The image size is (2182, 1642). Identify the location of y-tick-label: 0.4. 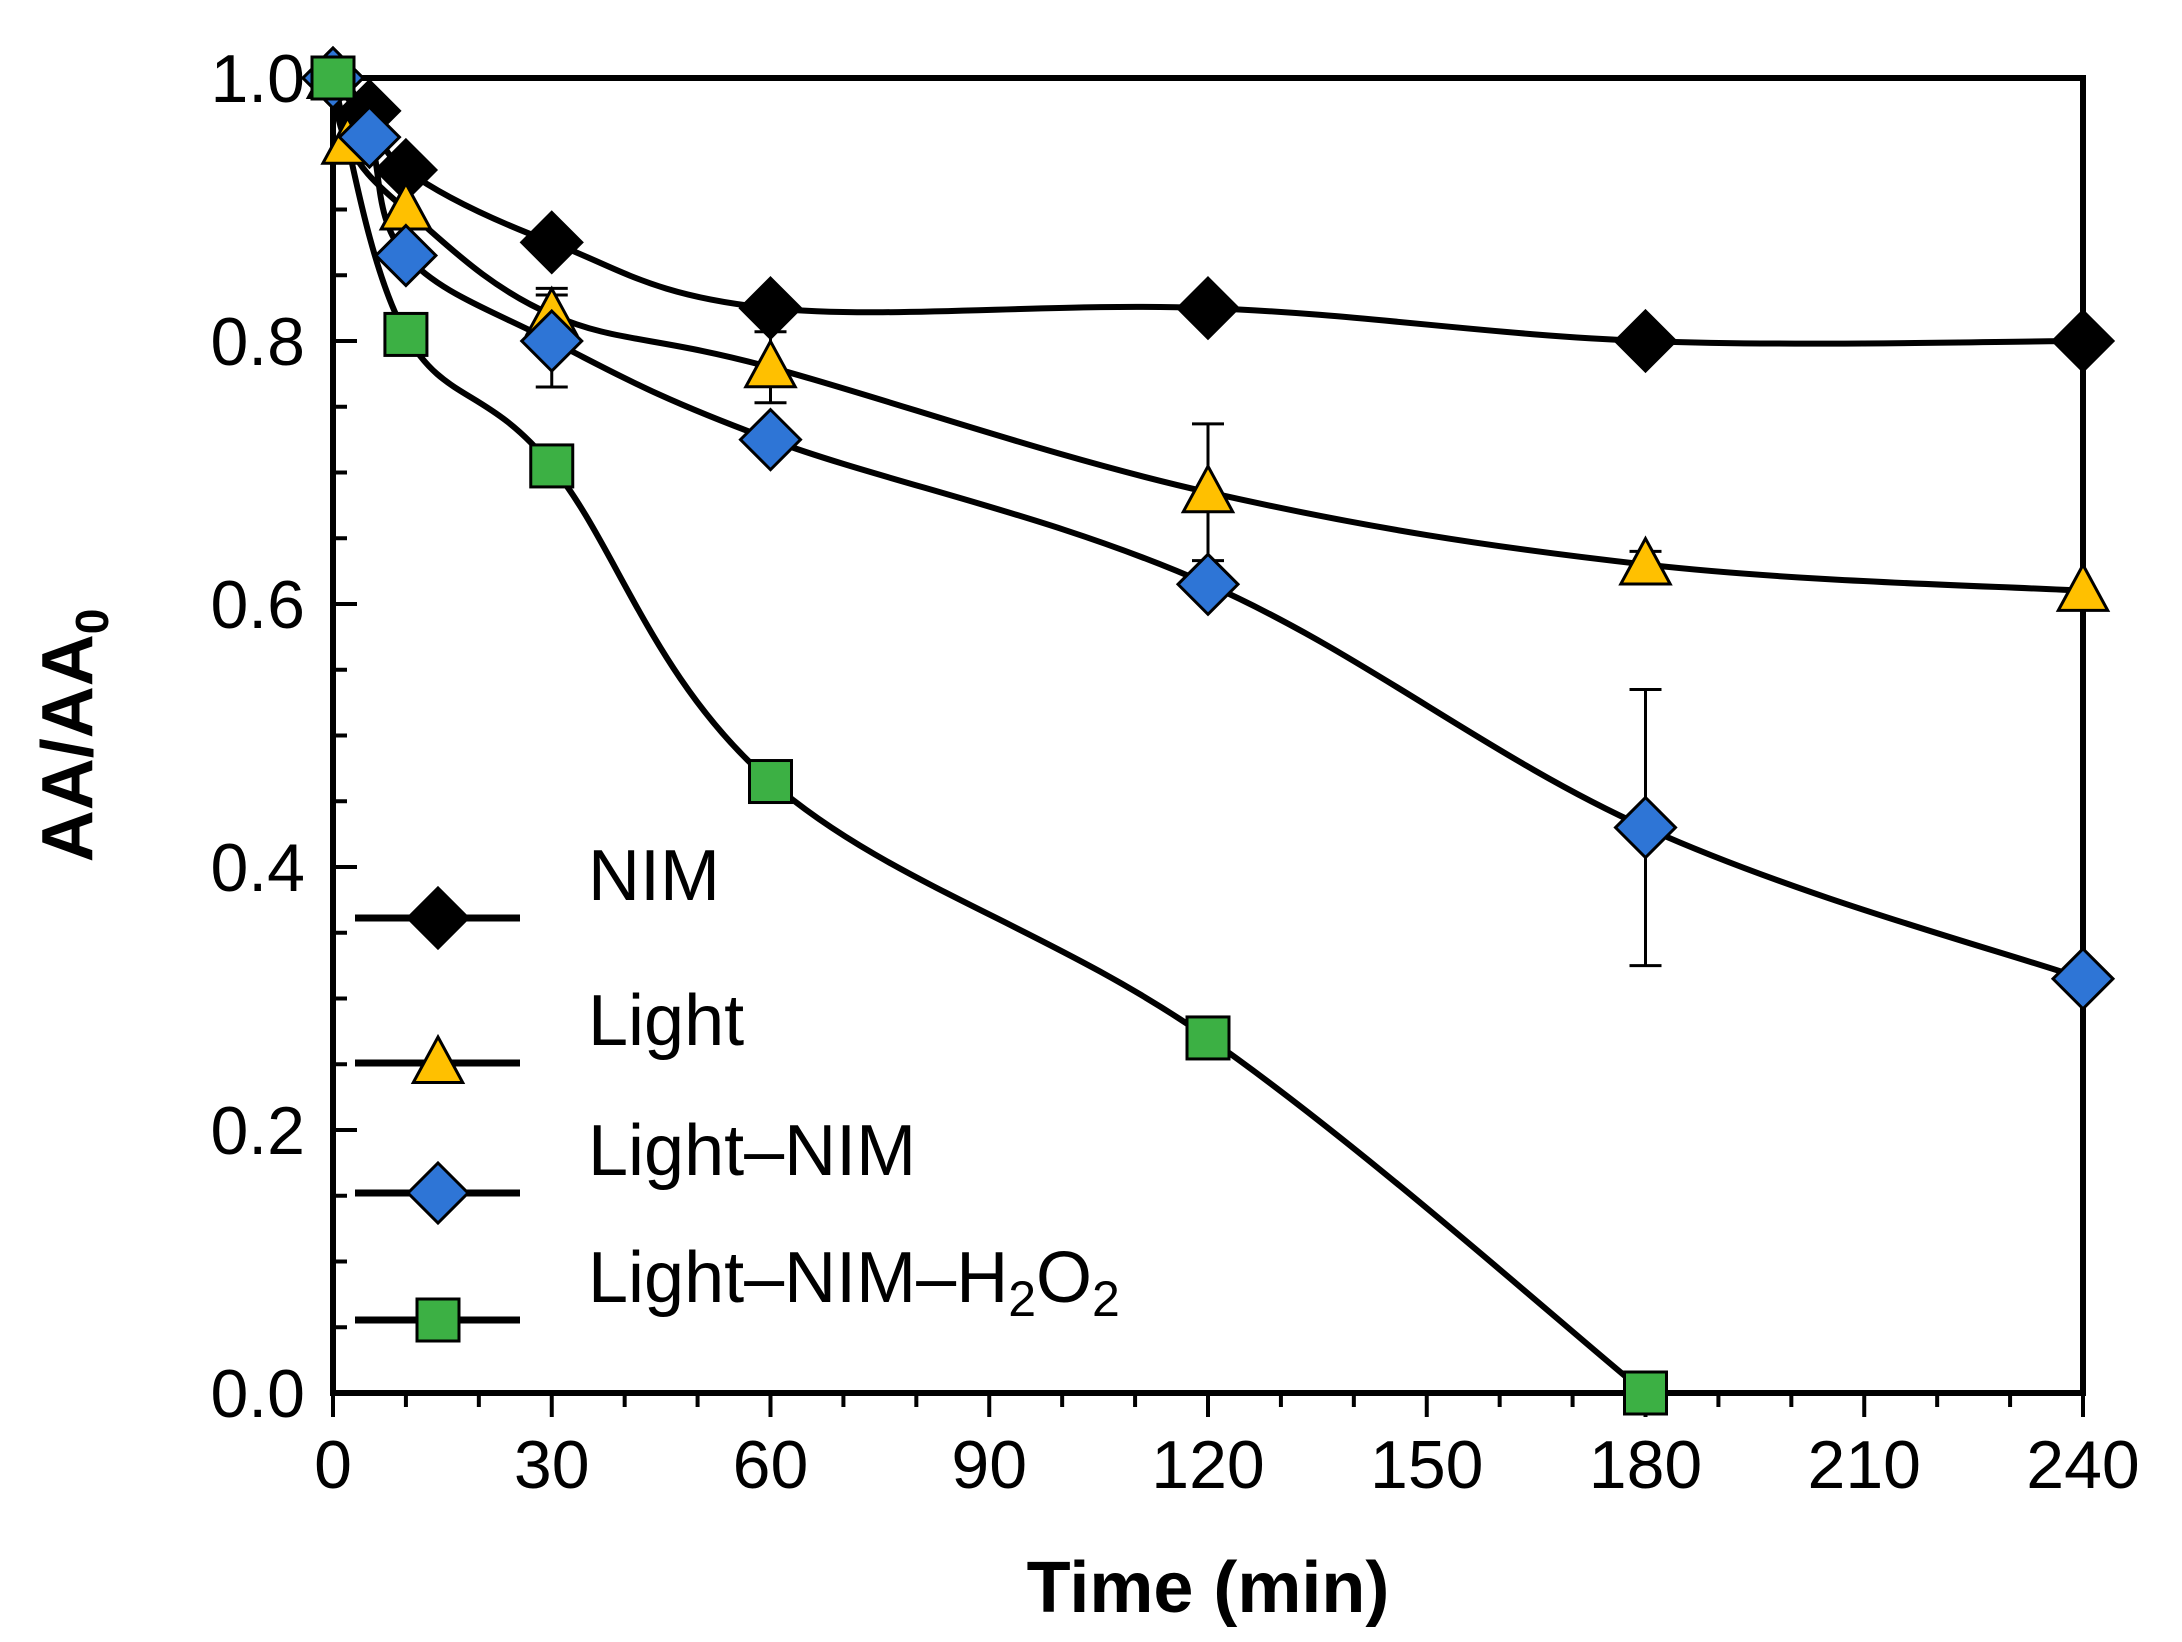
(257, 868).